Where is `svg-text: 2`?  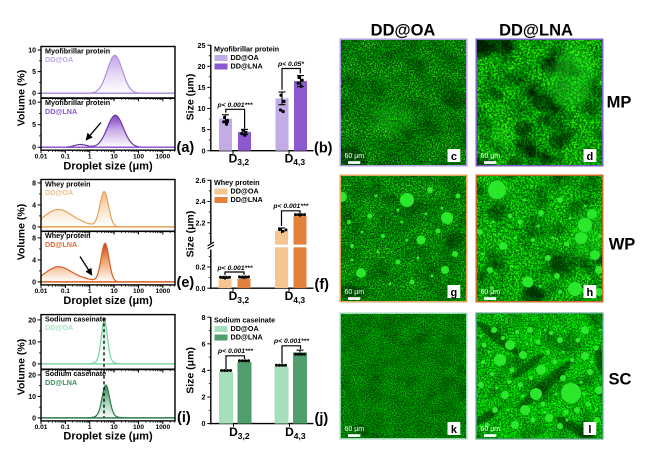 svg-text: 2 is located at coordinates (204, 397).